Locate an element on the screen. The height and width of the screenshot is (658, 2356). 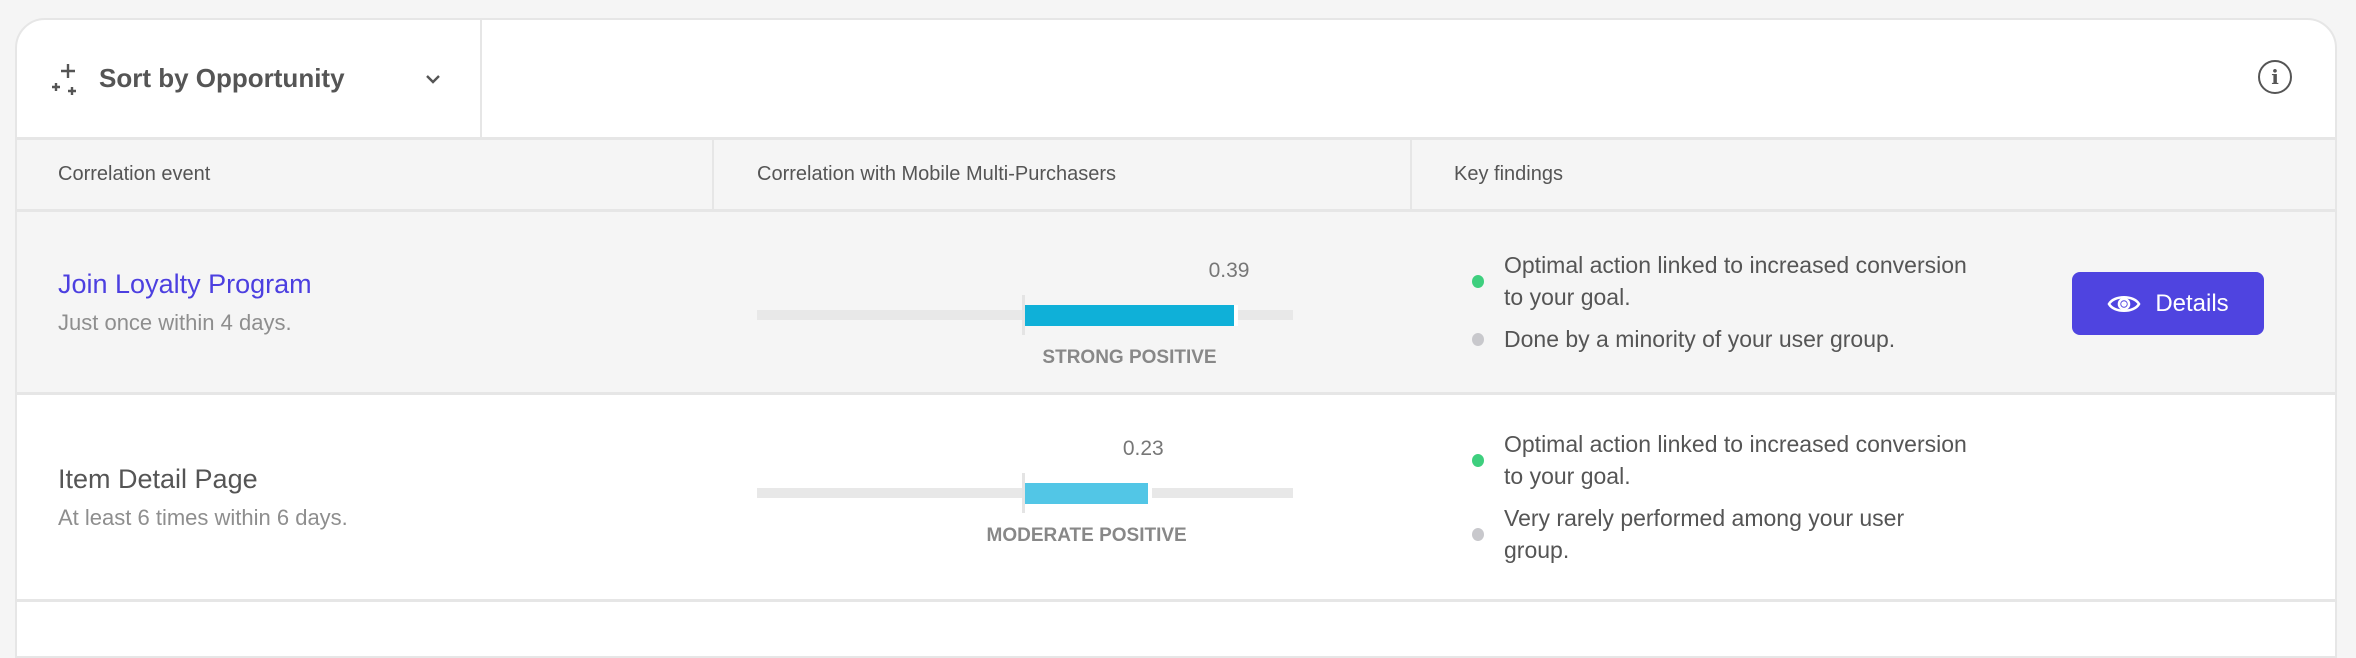
event-title: Item Detail Page is located at coordinates (158, 478).